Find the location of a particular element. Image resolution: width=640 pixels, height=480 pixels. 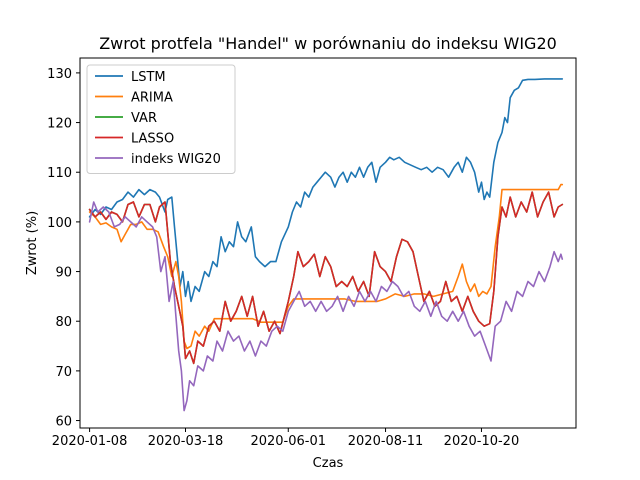

y-tick-label: 70 is located at coordinates (63, 372).